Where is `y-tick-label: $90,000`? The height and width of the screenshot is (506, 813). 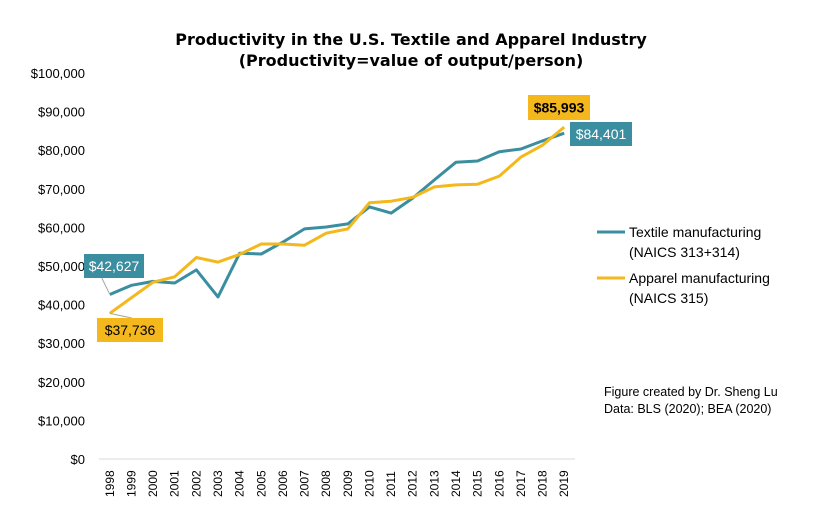 y-tick-label: $90,000 is located at coordinates (61, 112).